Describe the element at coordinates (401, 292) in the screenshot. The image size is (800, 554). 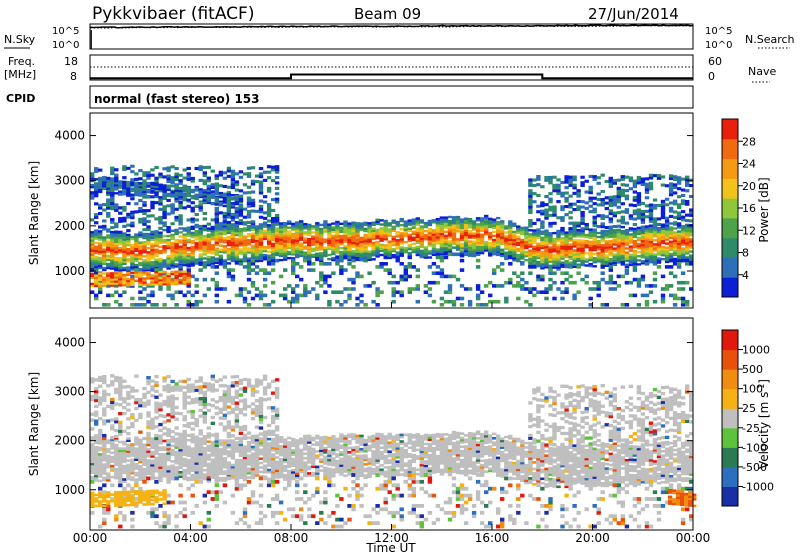
I see `power-cell-2038` at that location.